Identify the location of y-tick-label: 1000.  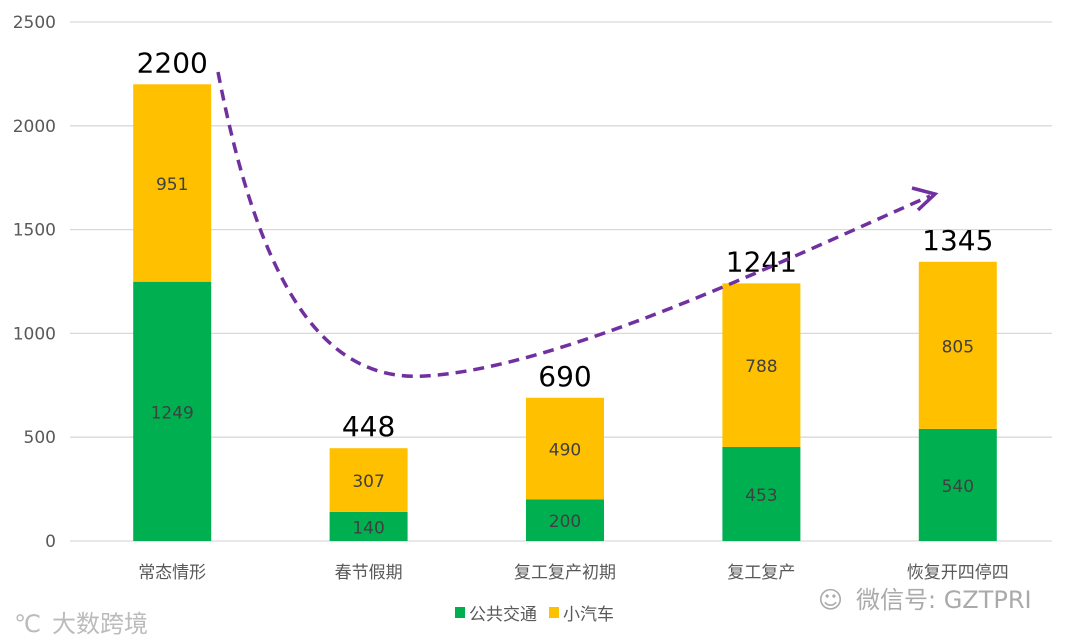
(34, 334).